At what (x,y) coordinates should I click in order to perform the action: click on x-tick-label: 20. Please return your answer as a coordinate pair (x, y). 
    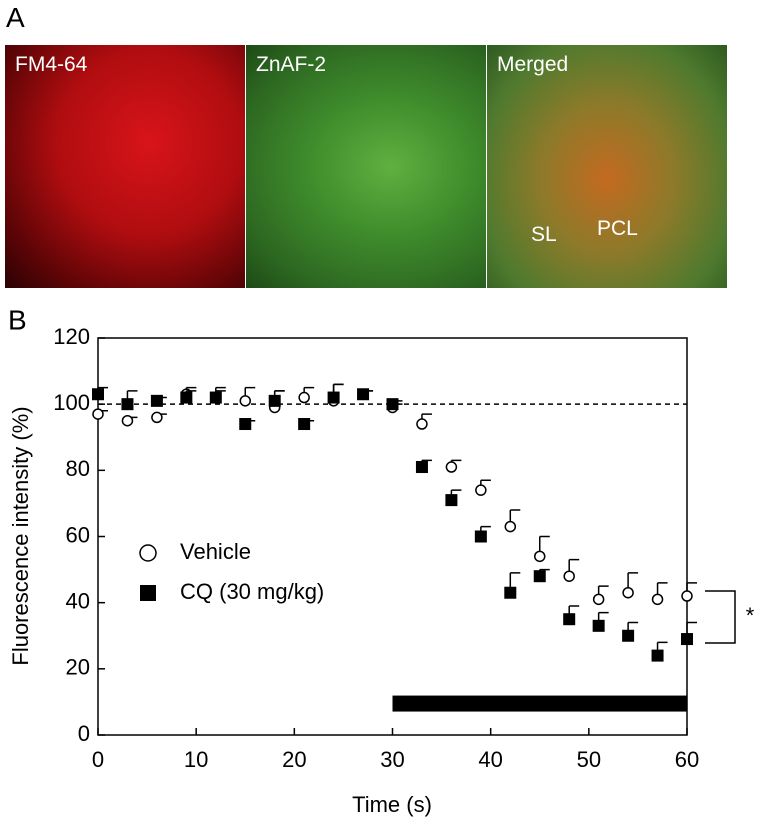
    Looking at the image, I should click on (294, 759).